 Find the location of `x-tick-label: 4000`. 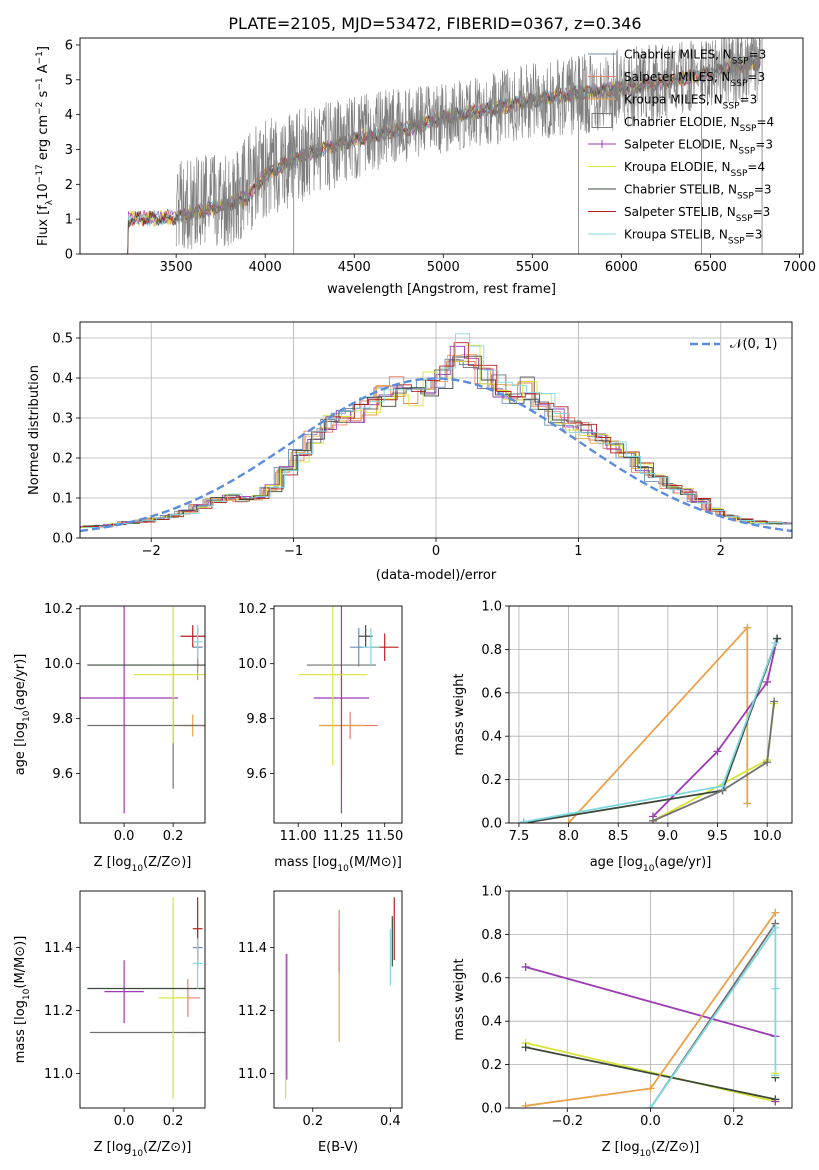

x-tick-label: 4000 is located at coordinates (265, 267).